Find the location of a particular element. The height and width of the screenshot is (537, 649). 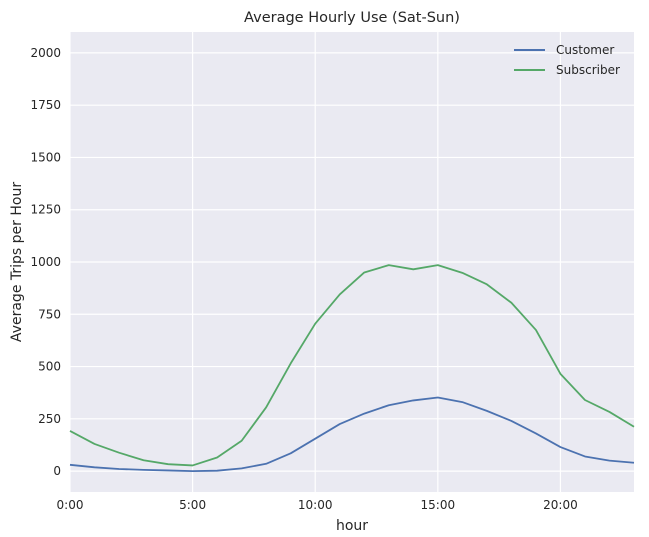

chart-title: Average Hourly Use (Sat-Sun) is located at coordinates (352, 18).